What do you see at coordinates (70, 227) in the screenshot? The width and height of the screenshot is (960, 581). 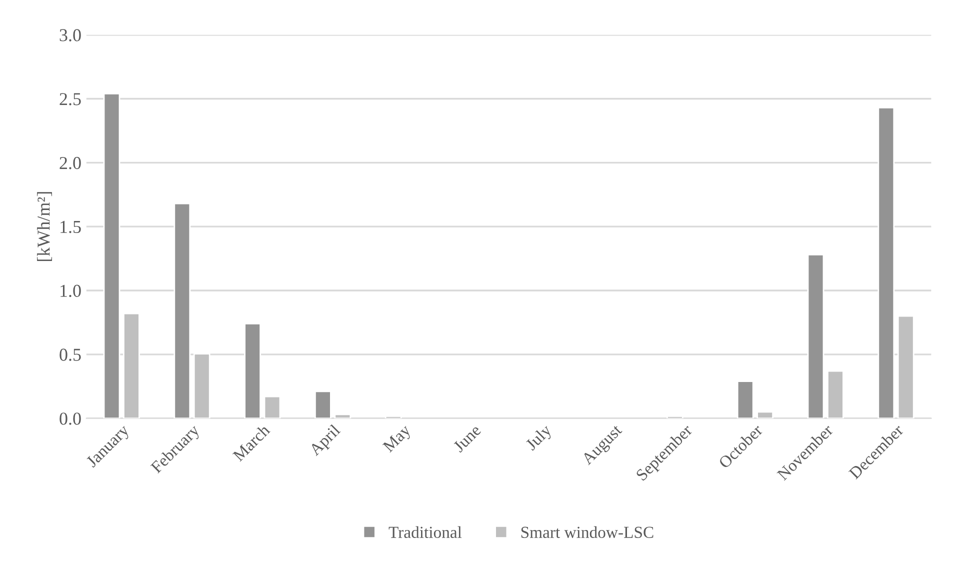 I see `y-tick-label: 1.5` at bounding box center [70, 227].